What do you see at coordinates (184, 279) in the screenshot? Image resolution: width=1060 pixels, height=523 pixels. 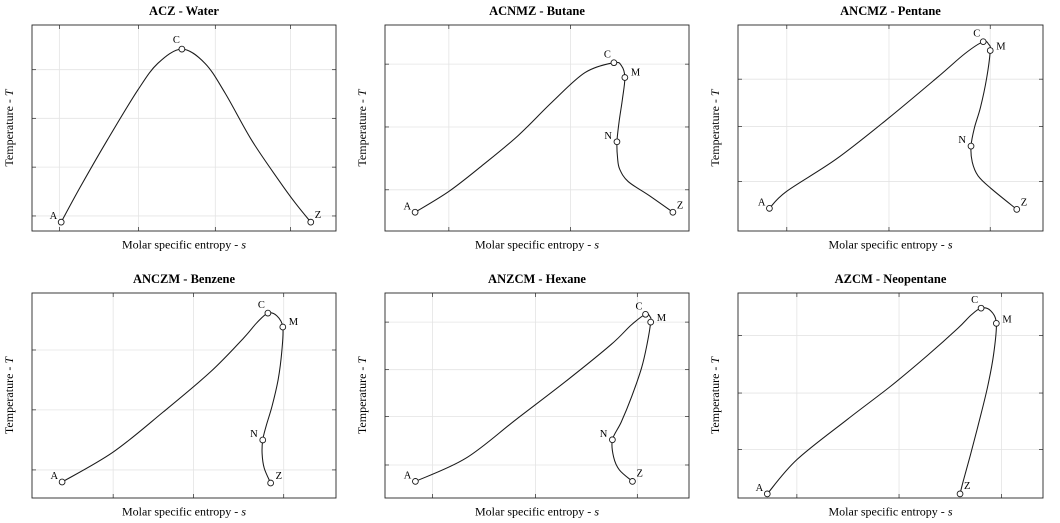 I see `subplot-title: ANCZM - Benzene` at bounding box center [184, 279].